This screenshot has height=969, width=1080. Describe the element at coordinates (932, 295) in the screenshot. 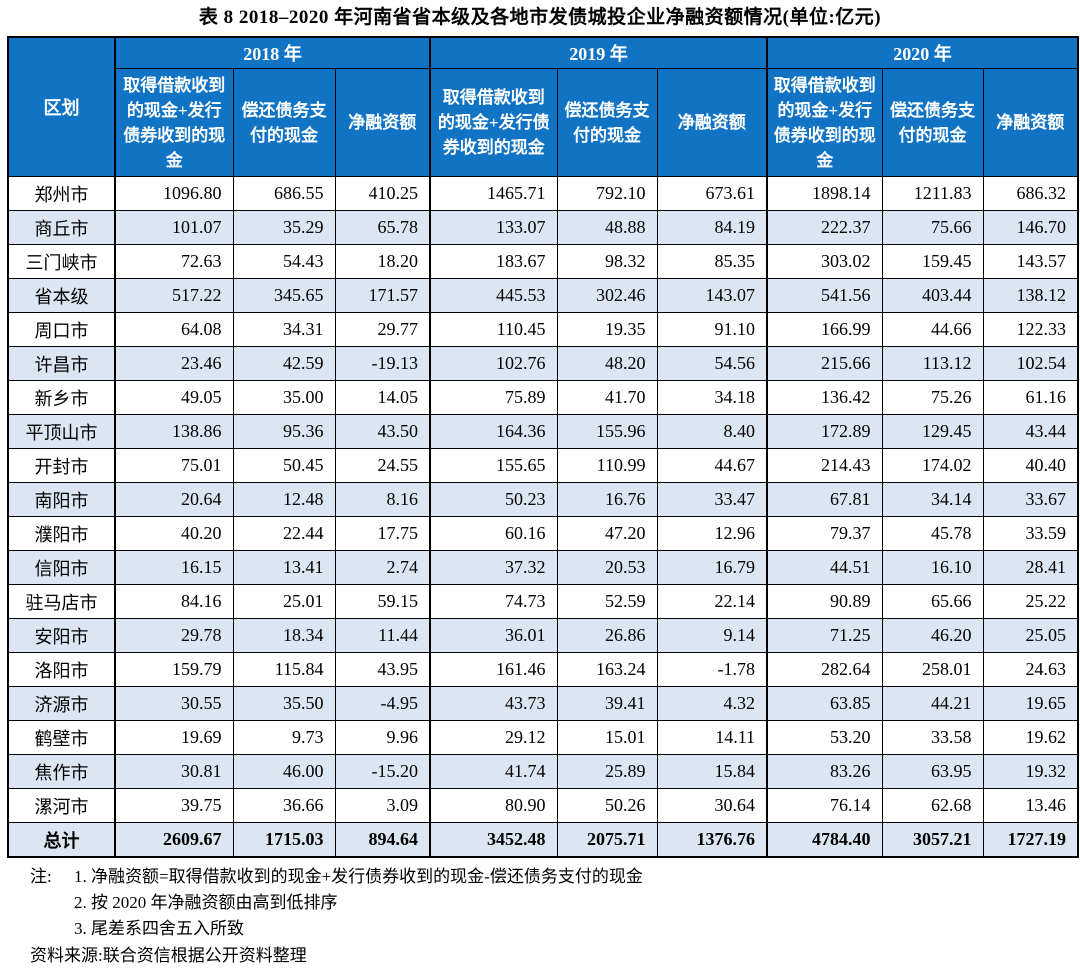

I see `value-cell: 403.44` at that location.